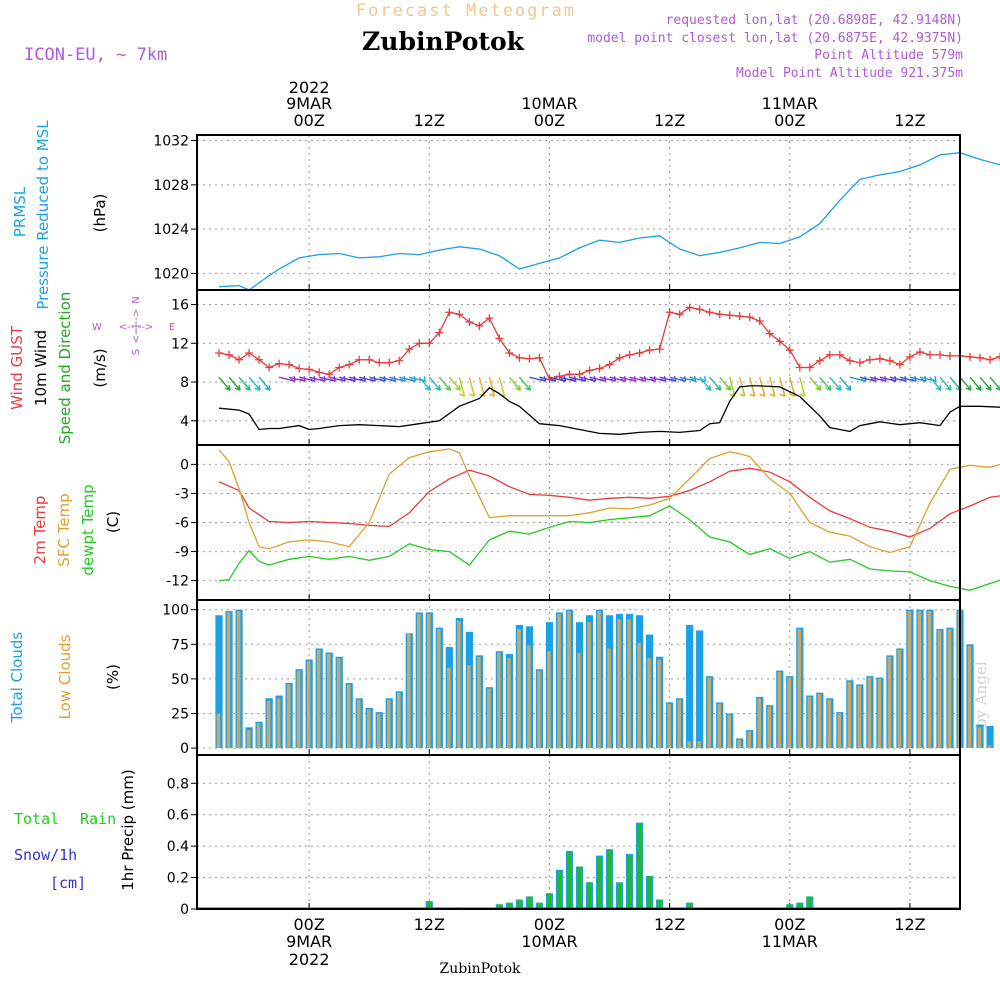 This screenshot has width=1000, height=1000. Describe the element at coordinates (549, 941) in the screenshot. I see `bottom-date-label: 10MAR` at that location.